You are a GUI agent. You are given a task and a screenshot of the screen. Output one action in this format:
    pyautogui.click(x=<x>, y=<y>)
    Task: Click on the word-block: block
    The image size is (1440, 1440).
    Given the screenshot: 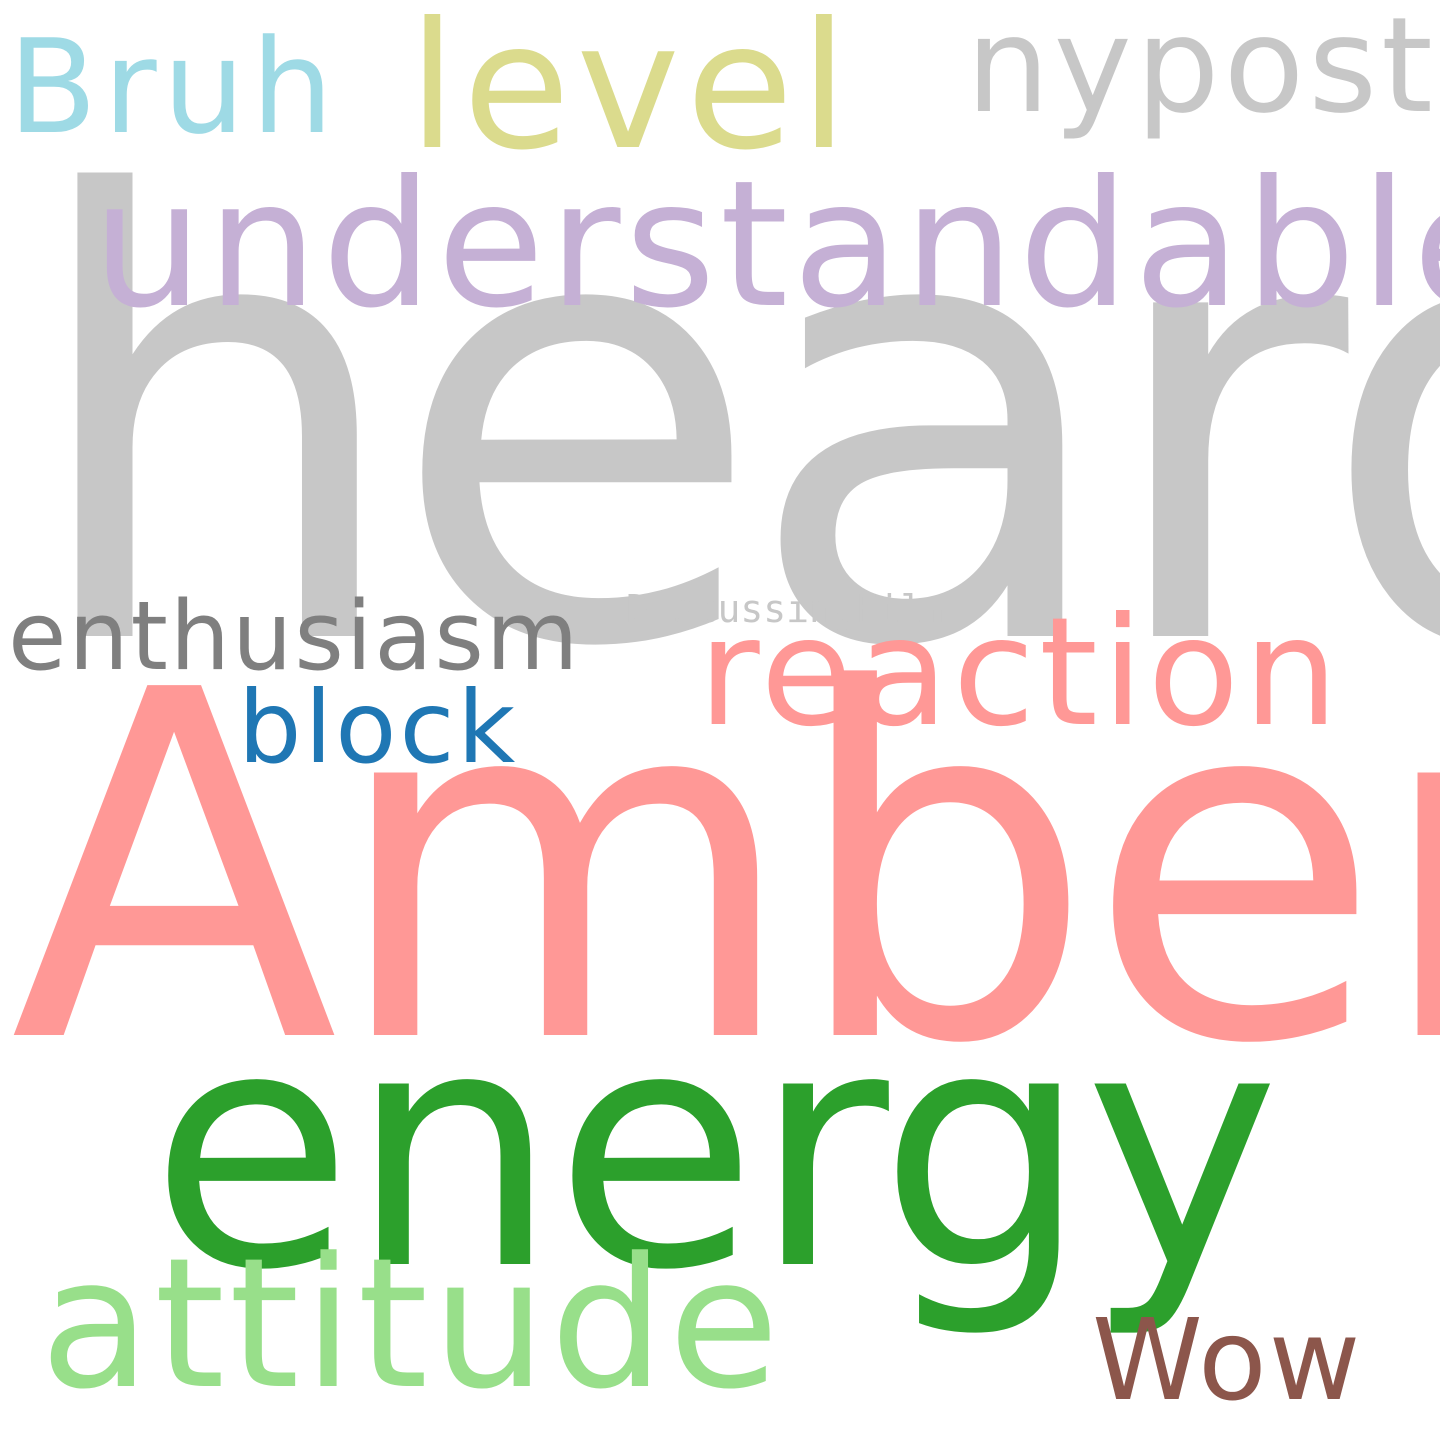 What is the action you would take?
    pyautogui.click(x=378, y=727)
    